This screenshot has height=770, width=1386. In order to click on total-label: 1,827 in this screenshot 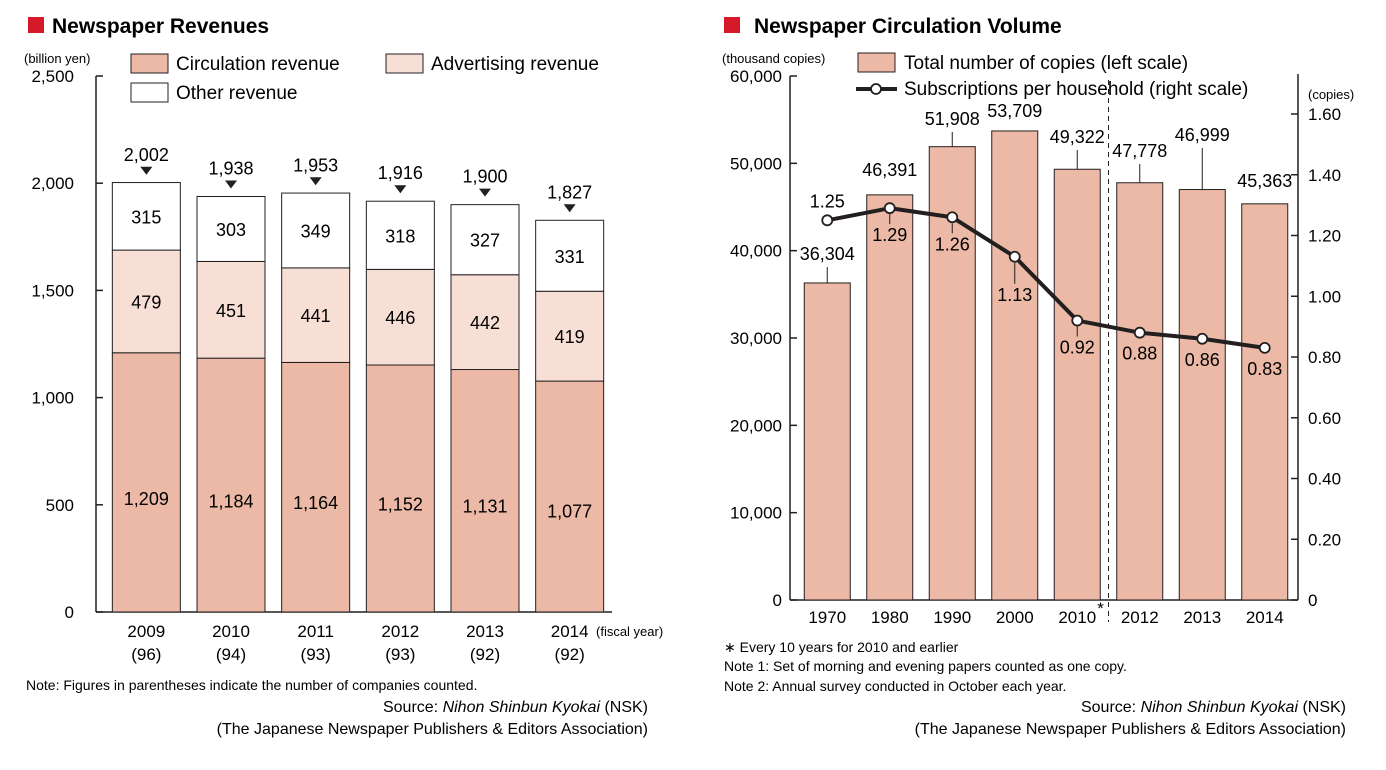, I will do `click(569, 192)`.